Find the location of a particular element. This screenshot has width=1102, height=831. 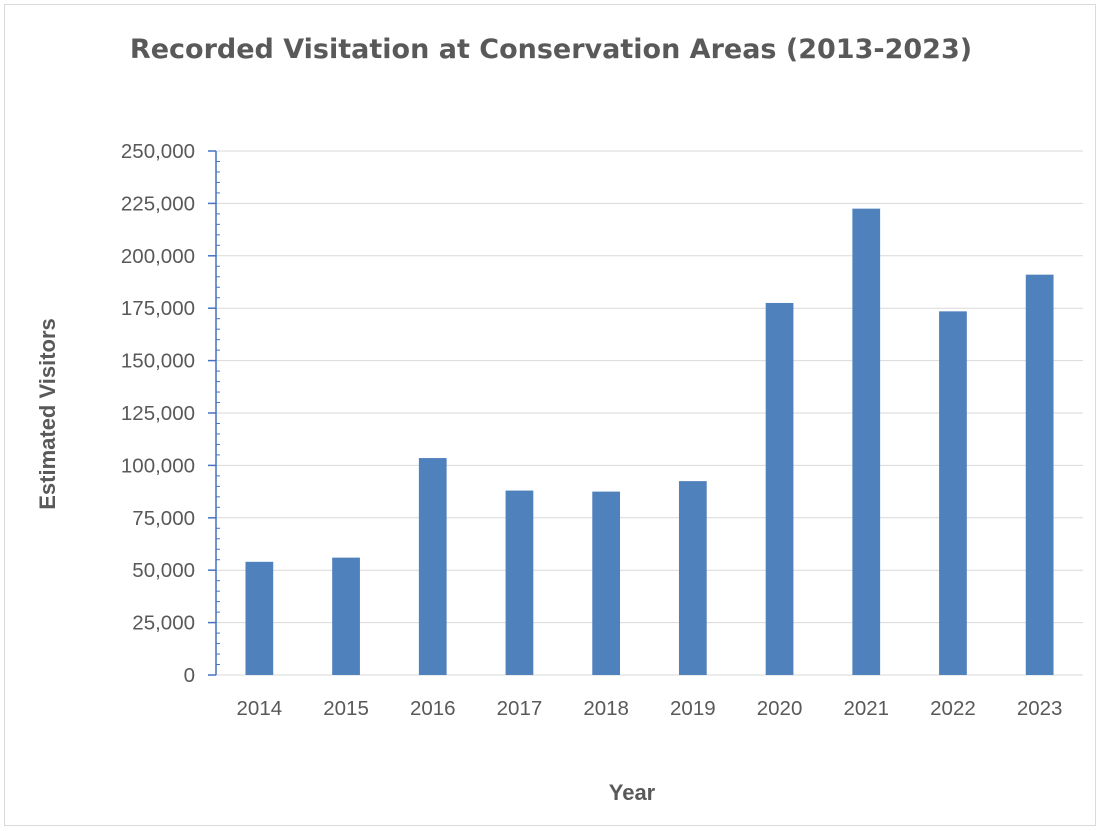

bar-2016 is located at coordinates (432, 566).